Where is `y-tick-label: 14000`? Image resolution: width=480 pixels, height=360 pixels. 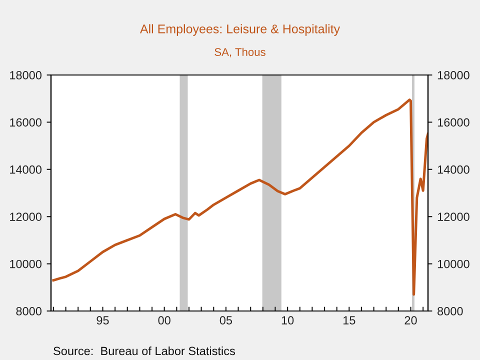
y-tick-label: 14000 is located at coordinates (26, 169).